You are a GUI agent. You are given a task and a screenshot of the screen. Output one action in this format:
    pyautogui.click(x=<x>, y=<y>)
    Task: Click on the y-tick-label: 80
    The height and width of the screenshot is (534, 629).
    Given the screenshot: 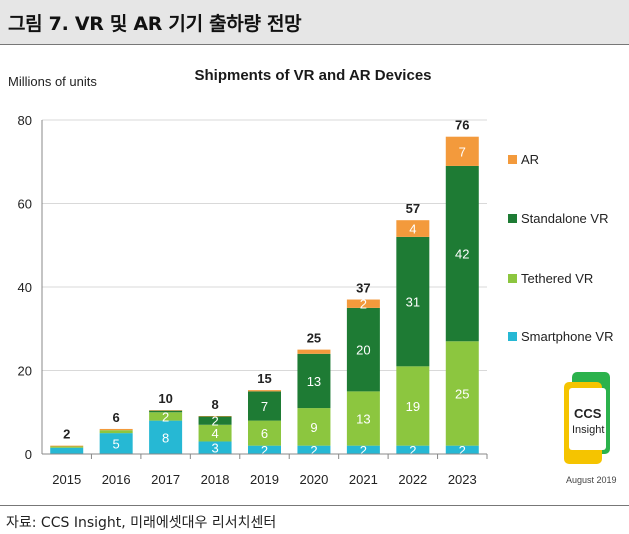 What is the action you would take?
    pyautogui.click(x=25, y=120)
    